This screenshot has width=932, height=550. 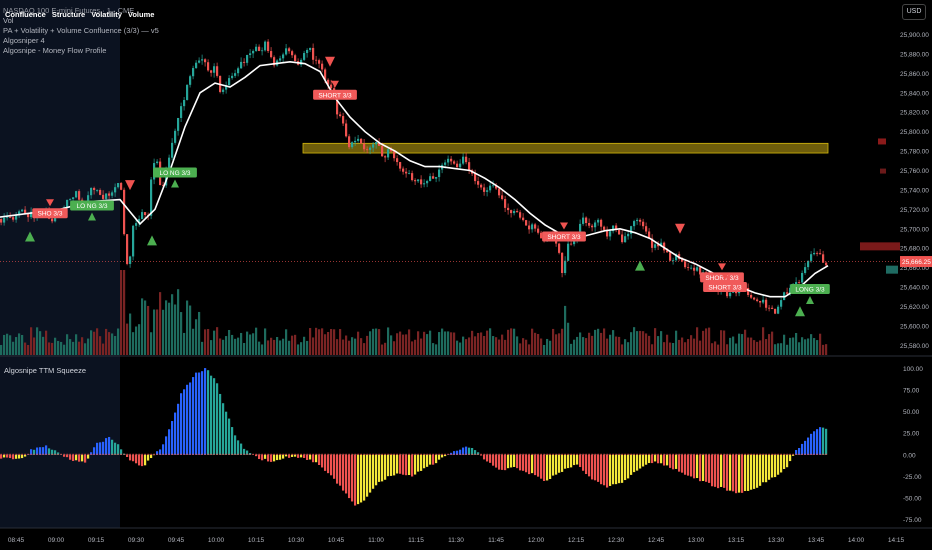 I want to click on chip-structure: Structure, so click(x=68, y=14).